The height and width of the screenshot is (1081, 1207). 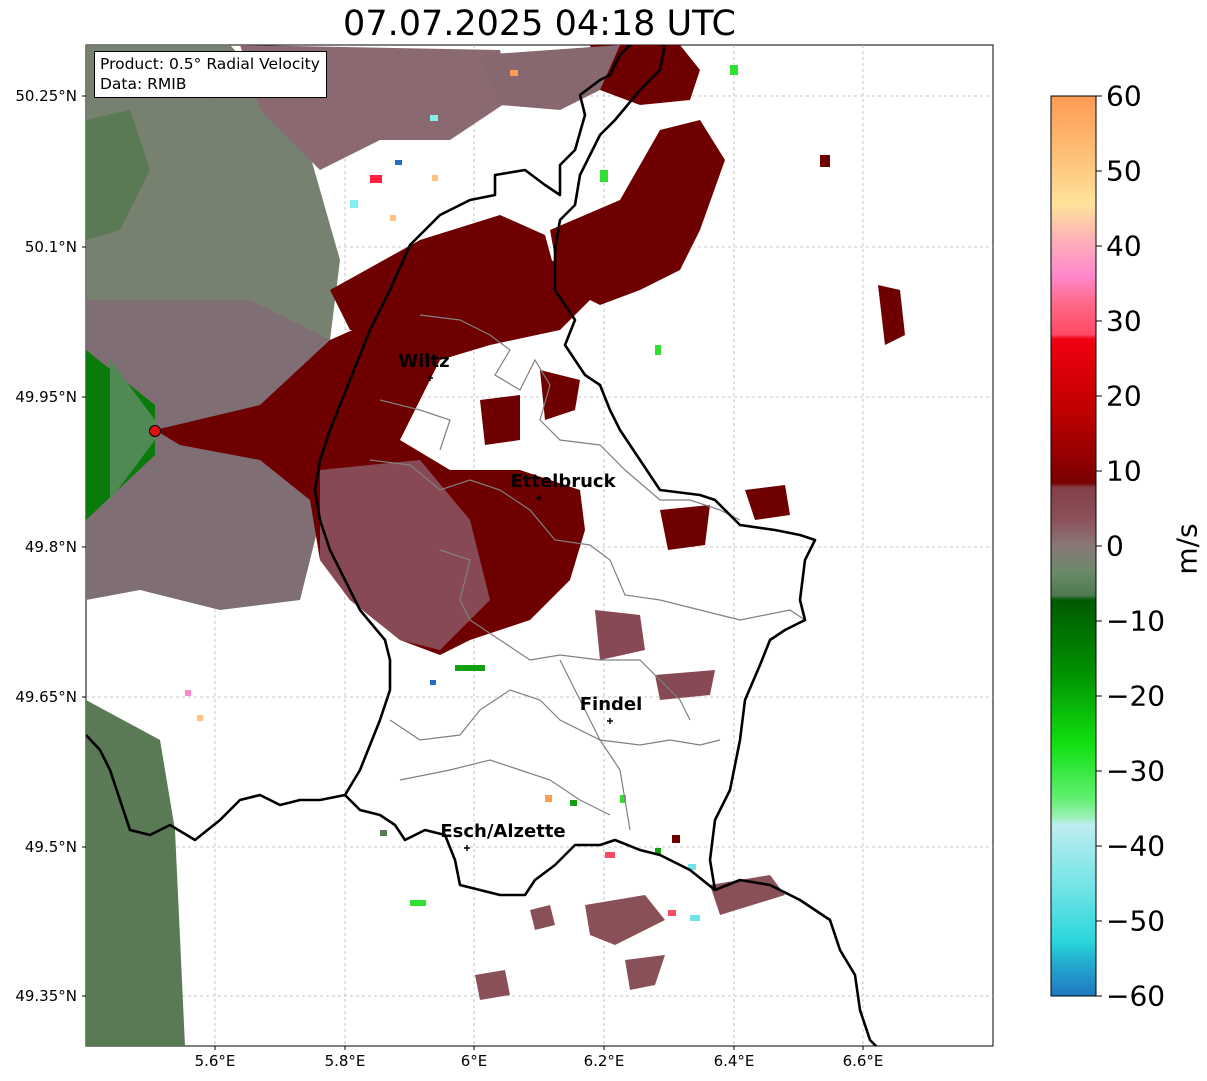 I want to click on echo-main-outbound, so click(x=377, y=457).